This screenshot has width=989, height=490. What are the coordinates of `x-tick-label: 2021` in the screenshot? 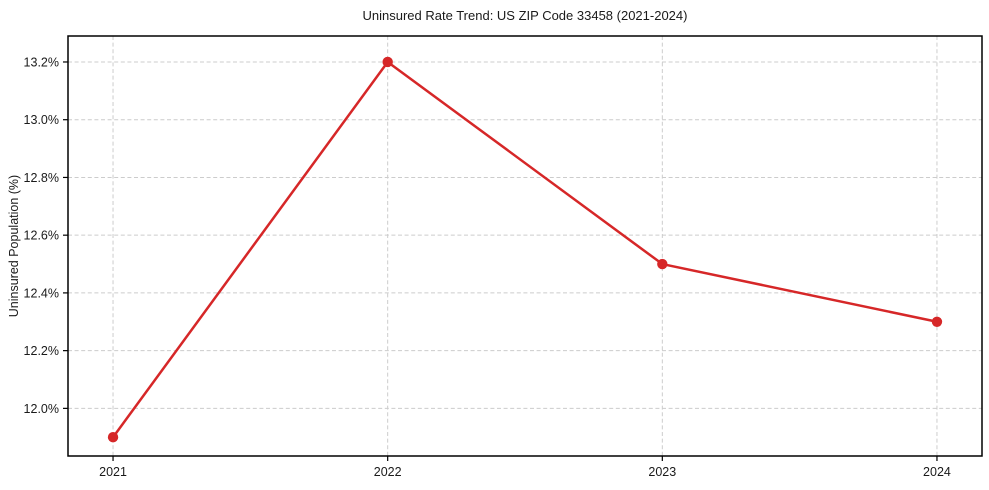 It's located at (113, 472).